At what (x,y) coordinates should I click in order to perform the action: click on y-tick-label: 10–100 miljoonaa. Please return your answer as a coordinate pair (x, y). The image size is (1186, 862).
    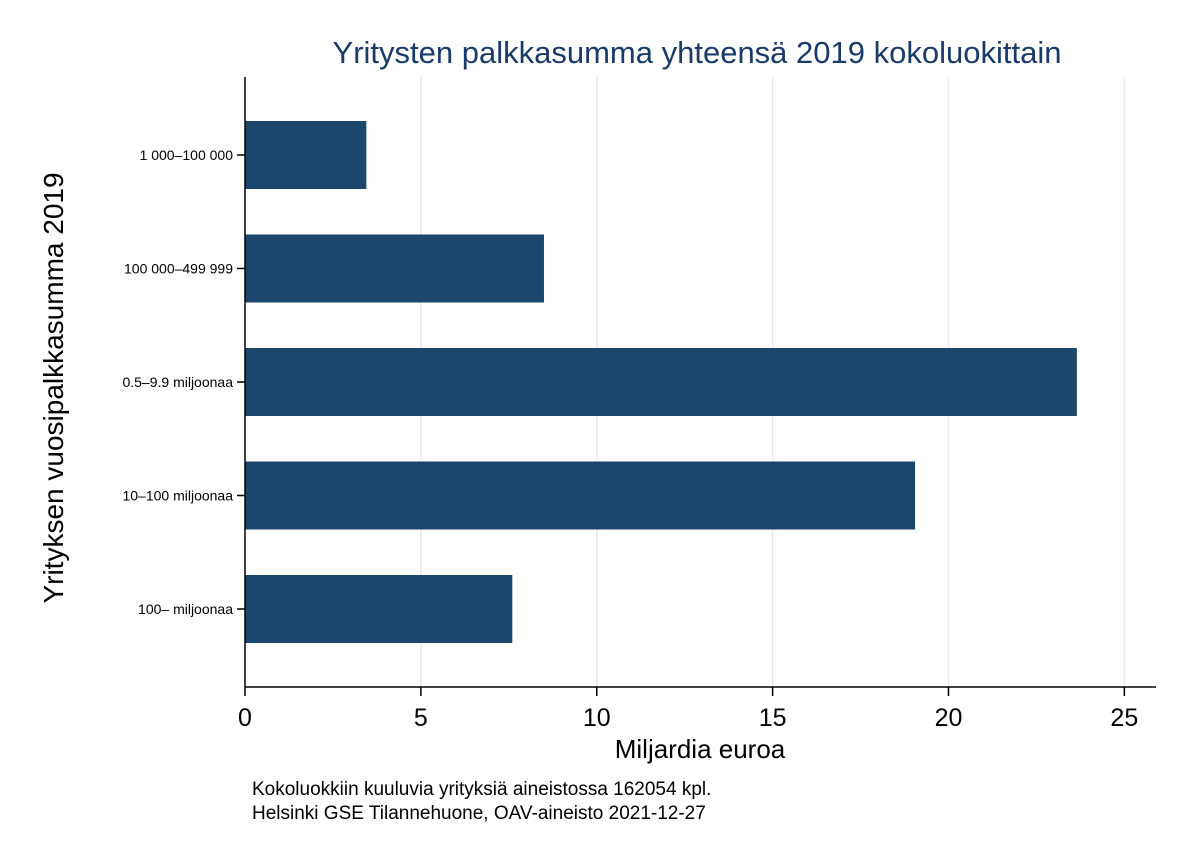
    Looking at the image, I should click on (177, 496).